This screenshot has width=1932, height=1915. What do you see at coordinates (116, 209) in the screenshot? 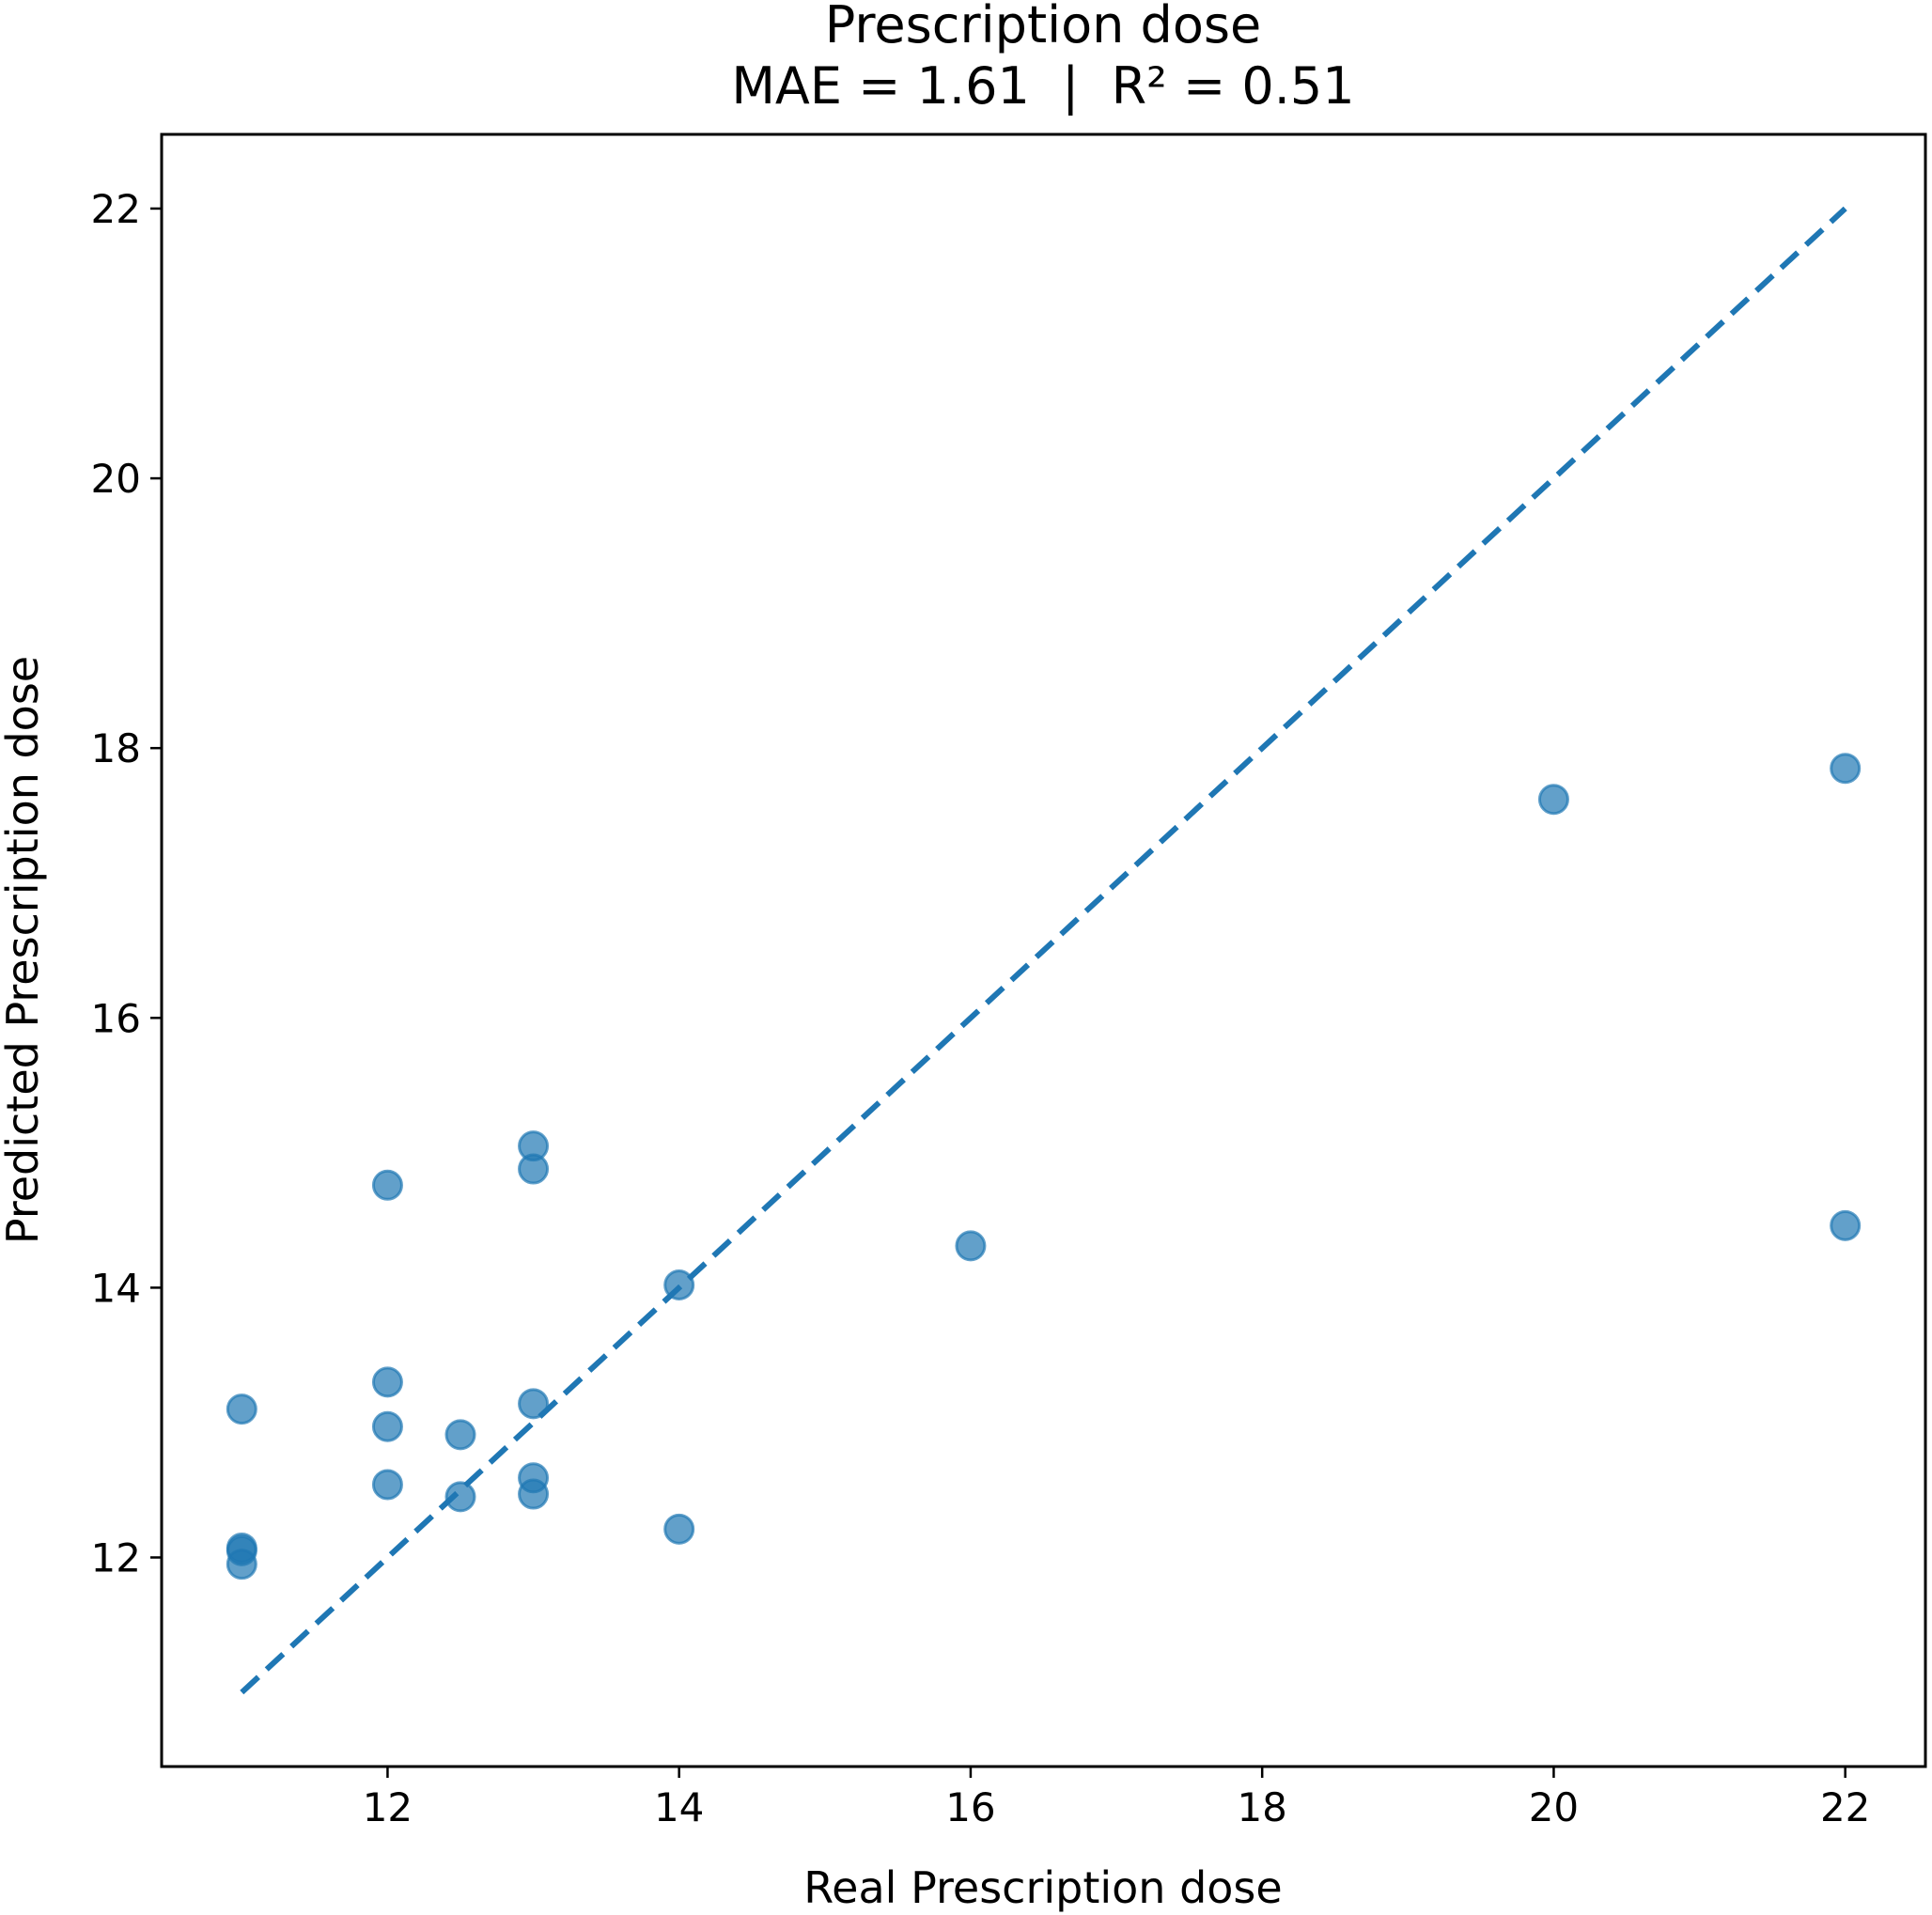
I see `y-tick-label: 22` at bounding box center [116, 209].